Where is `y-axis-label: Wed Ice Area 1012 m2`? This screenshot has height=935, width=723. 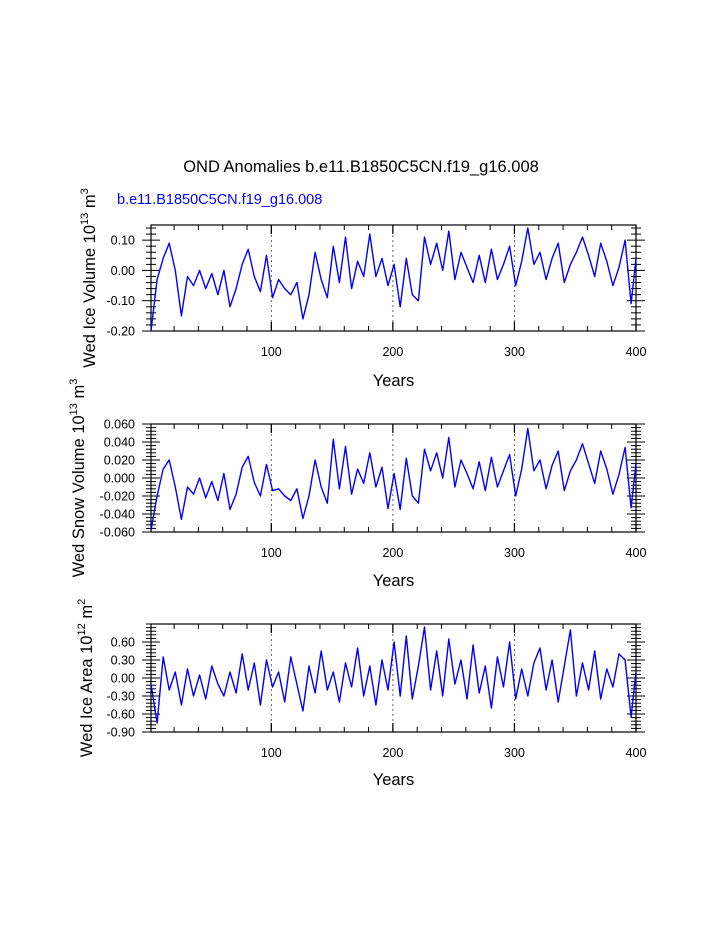 y-axis-label: Wed Ice Area 1012 m2 is located at coordinates (86, 678).